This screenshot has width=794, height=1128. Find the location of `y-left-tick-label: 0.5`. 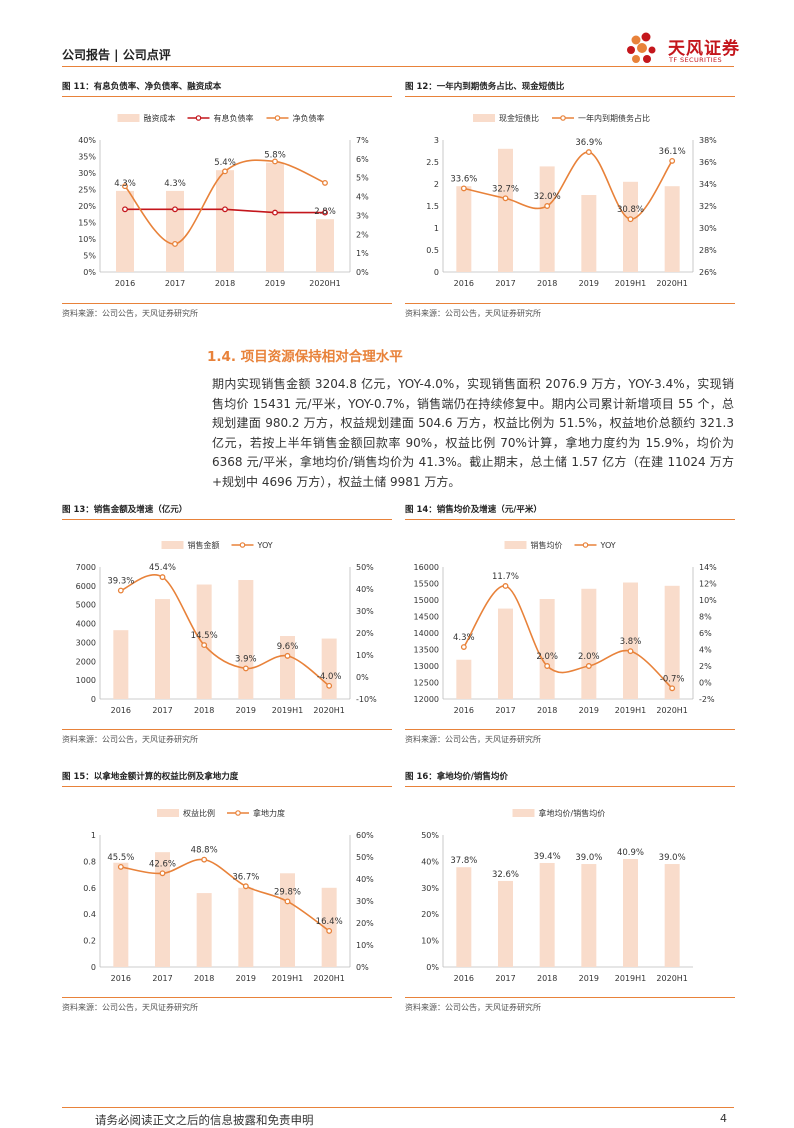

y-left-tick-label: 0.5 is located at coordinates (432, 250).